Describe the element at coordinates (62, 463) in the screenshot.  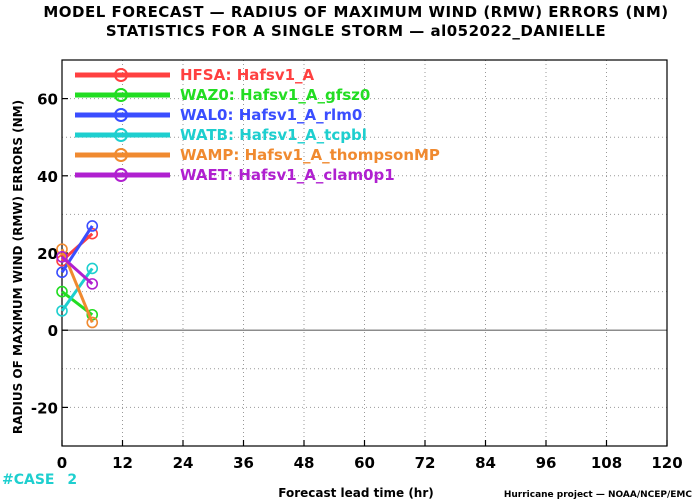
I see `x-tick-label: 0` at that location.